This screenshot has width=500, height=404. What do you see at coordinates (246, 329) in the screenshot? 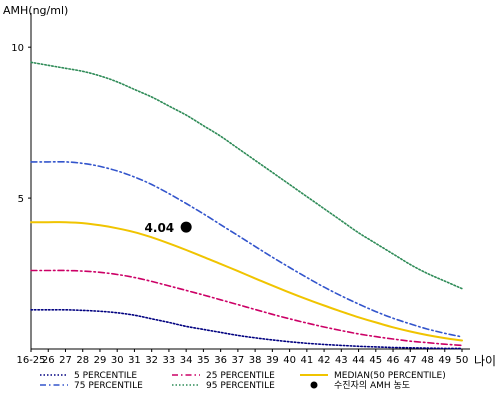
I see `series-line-5-percentile` at bounding box center [246, 329].